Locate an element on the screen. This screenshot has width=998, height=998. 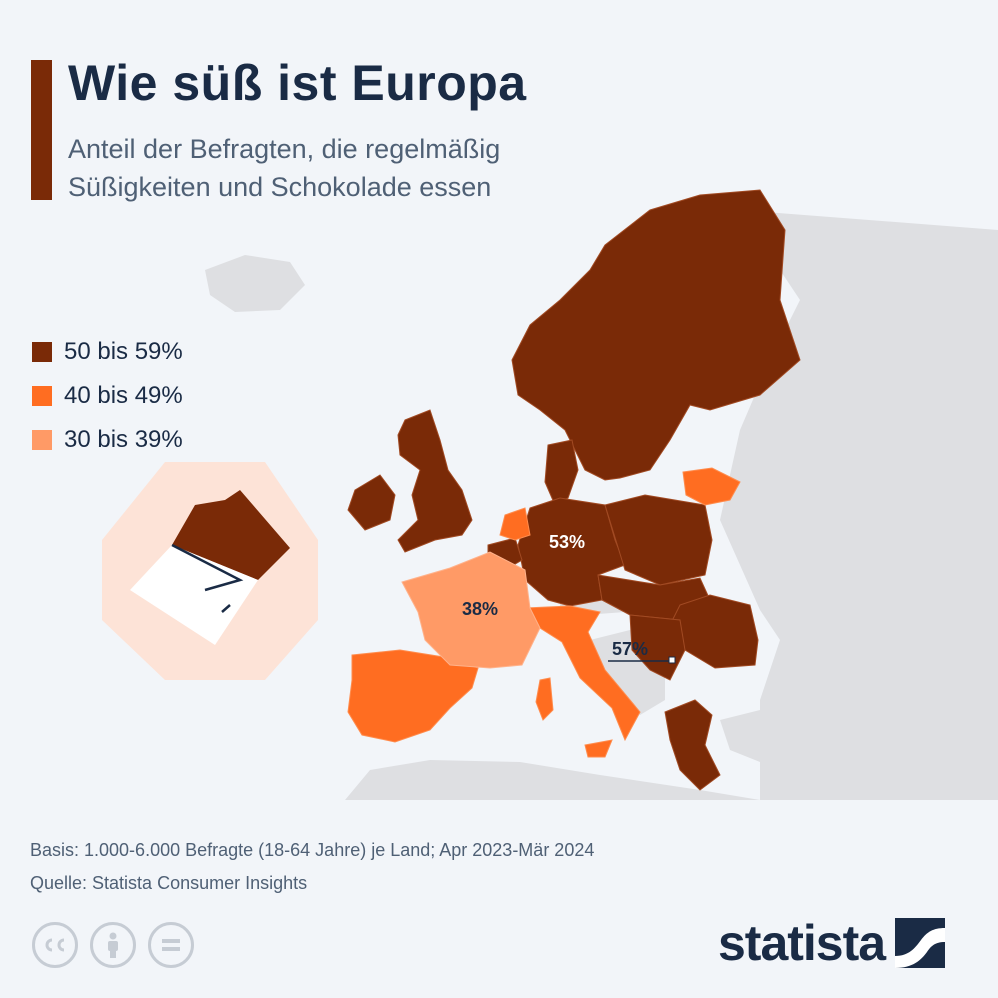
label-germany: 53% is located at coordinates (567, 542).